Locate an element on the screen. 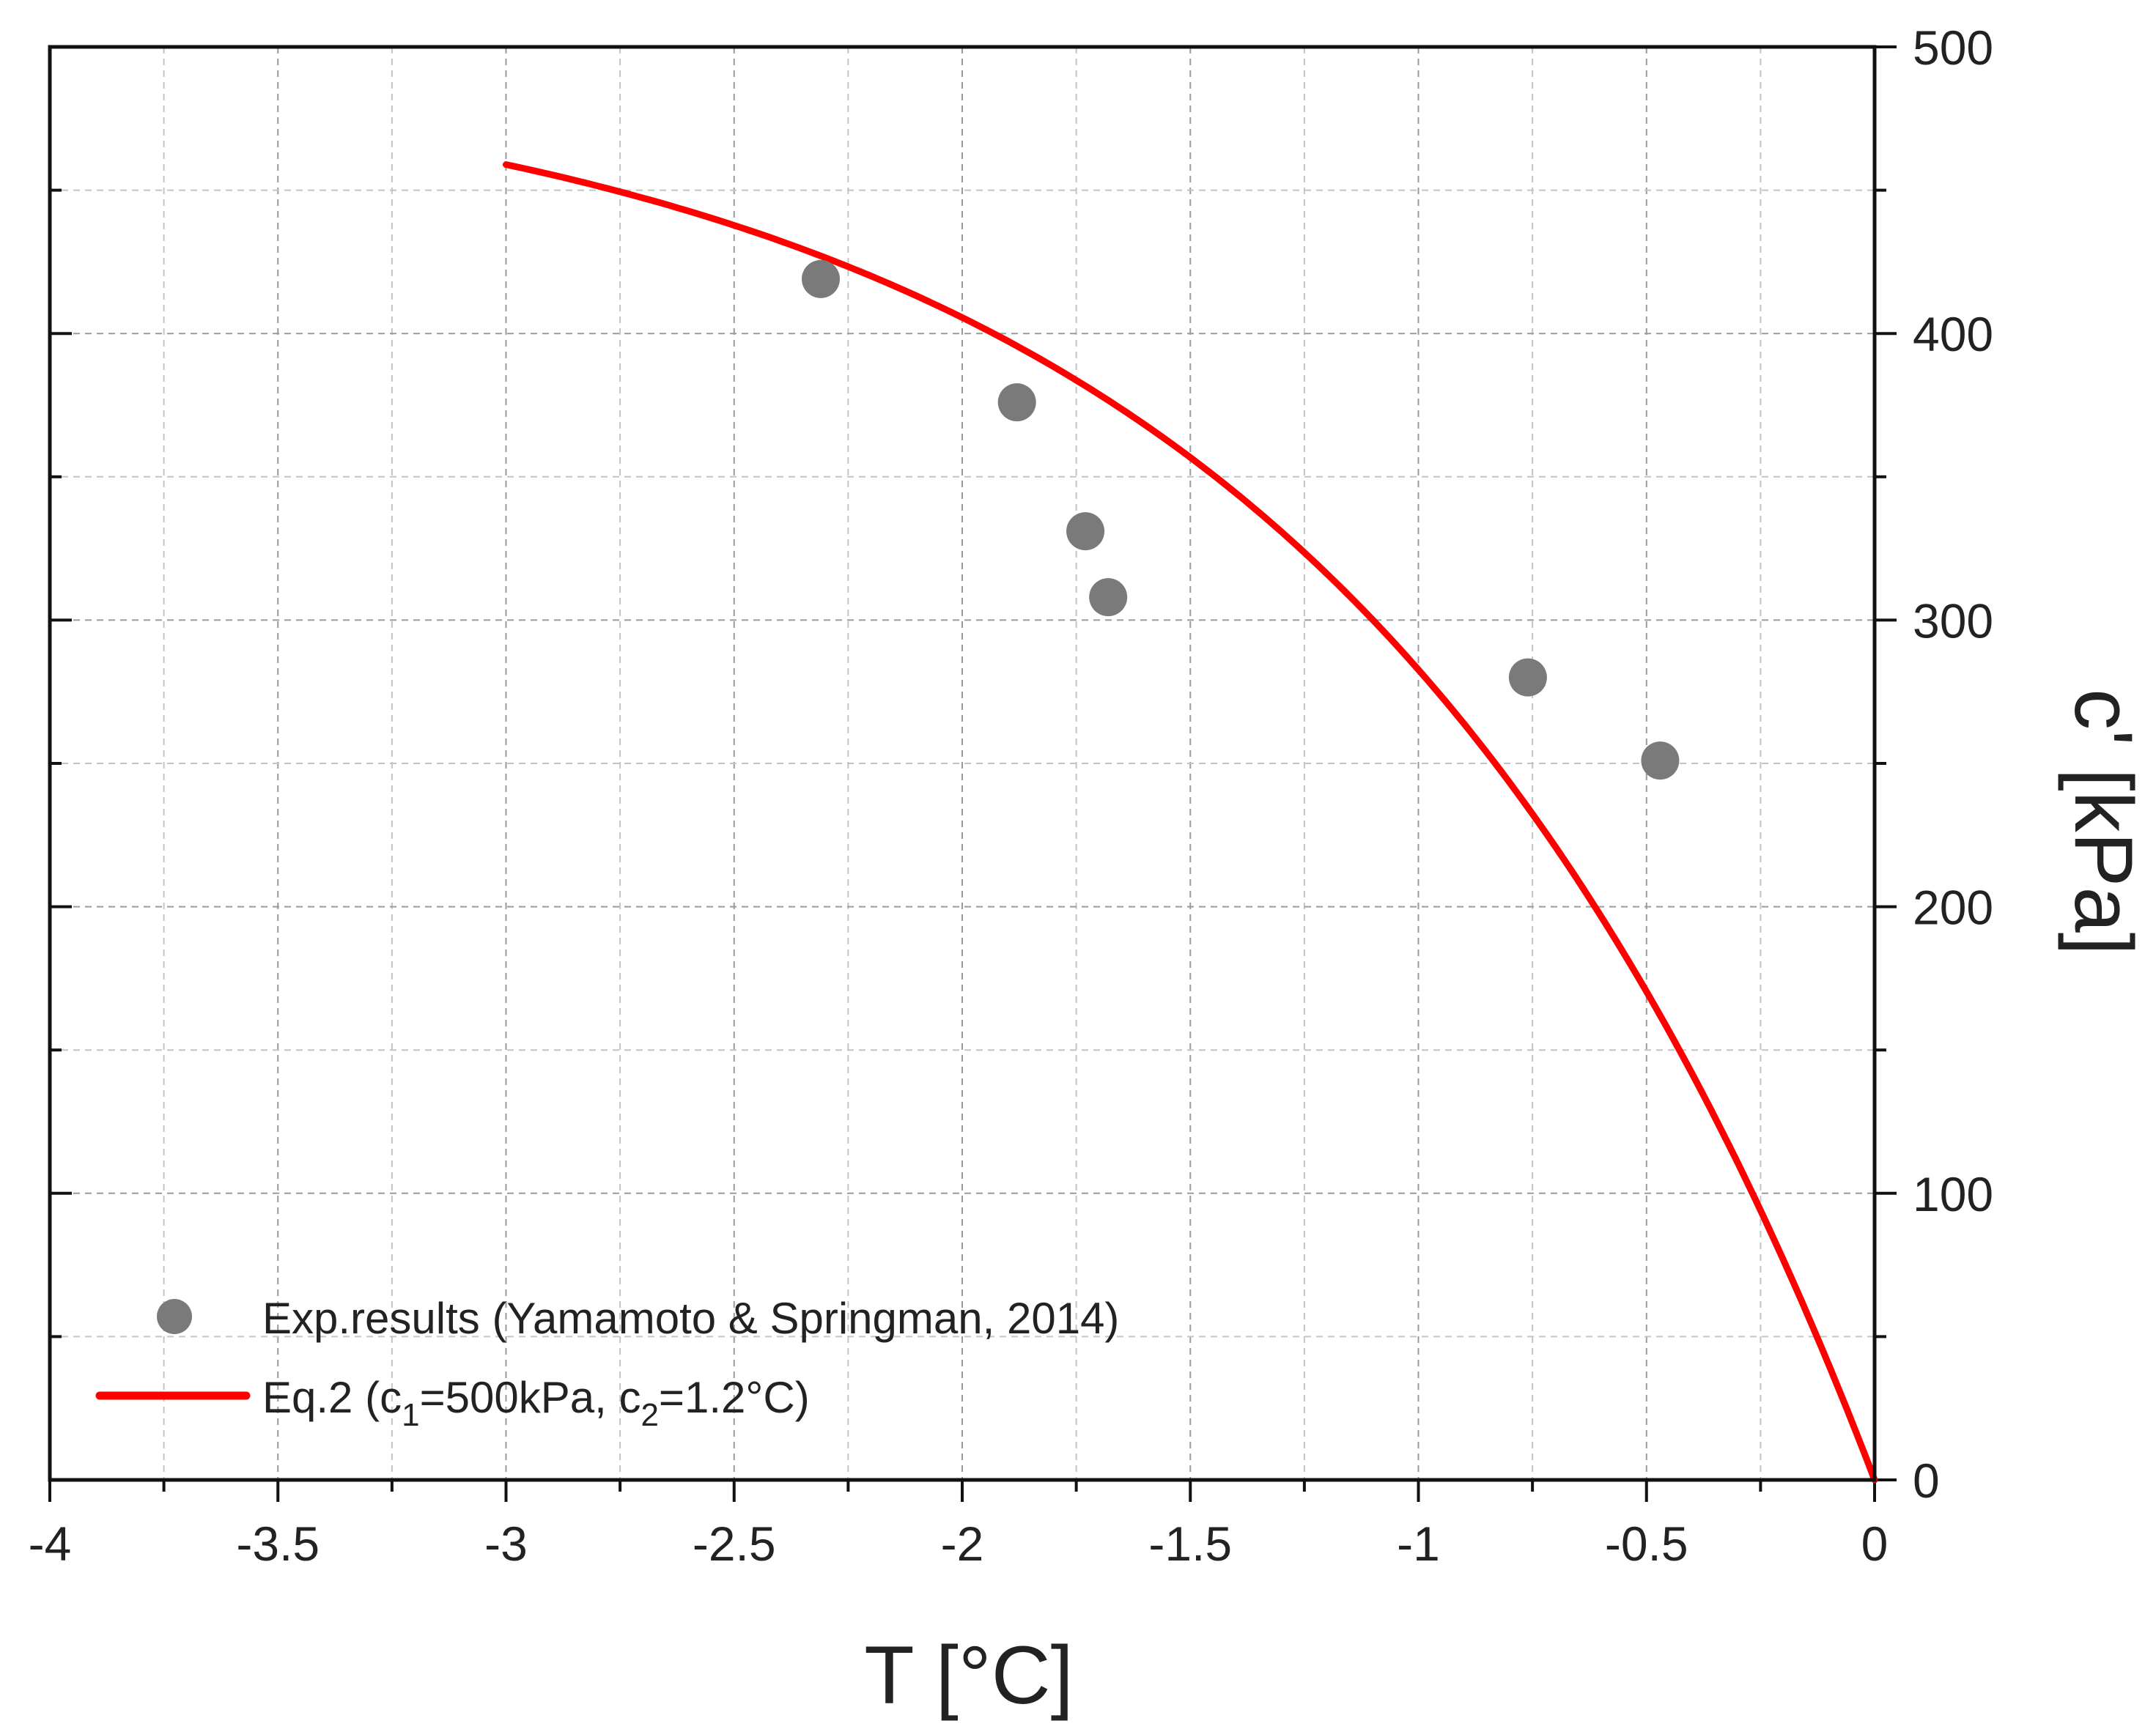 The width and height of the screenshot is (2156, 1729). legend-scatter-marker is located at coordinates (174, 1316).